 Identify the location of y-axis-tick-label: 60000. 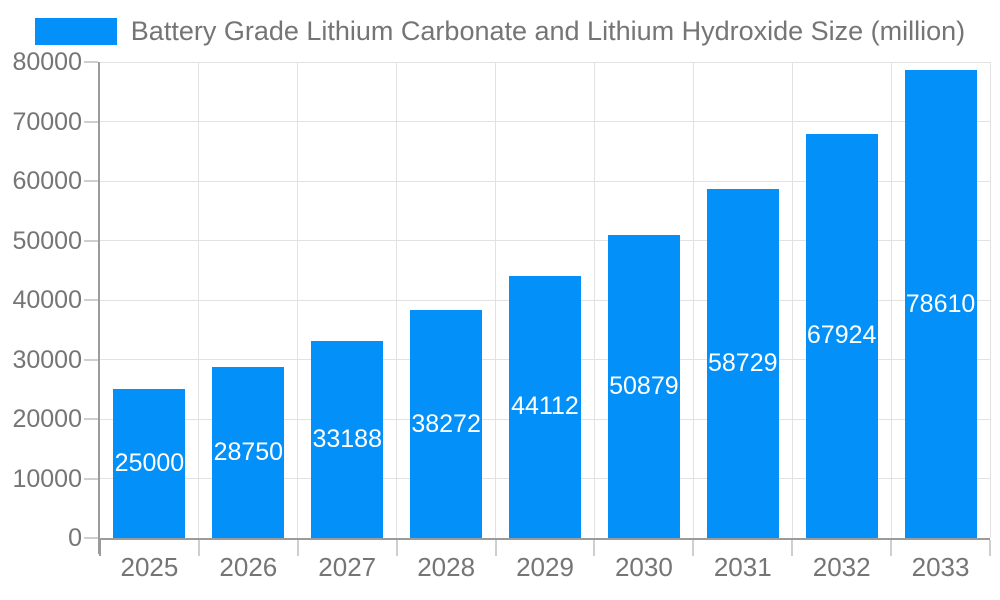
(47, 181).